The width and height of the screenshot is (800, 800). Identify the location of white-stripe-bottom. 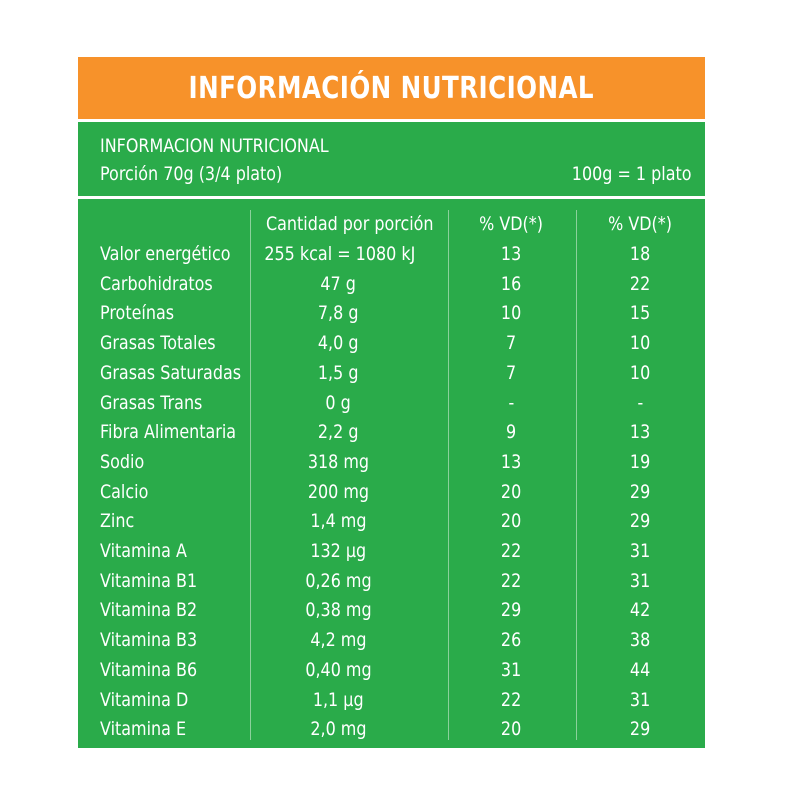
(391, 197).